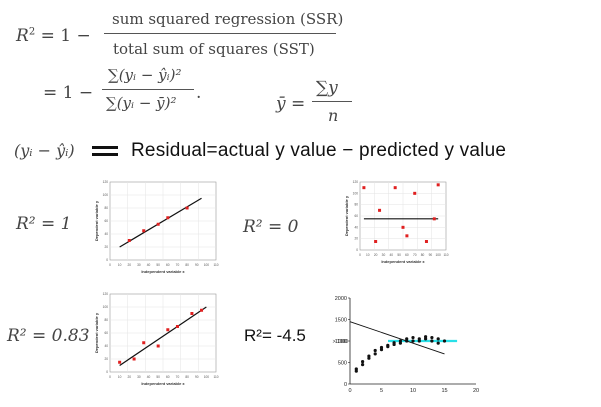  Describe the element at coordinates (65, 36) in the screenshot. I see `equals-one-minus: = 1 −` at that location.